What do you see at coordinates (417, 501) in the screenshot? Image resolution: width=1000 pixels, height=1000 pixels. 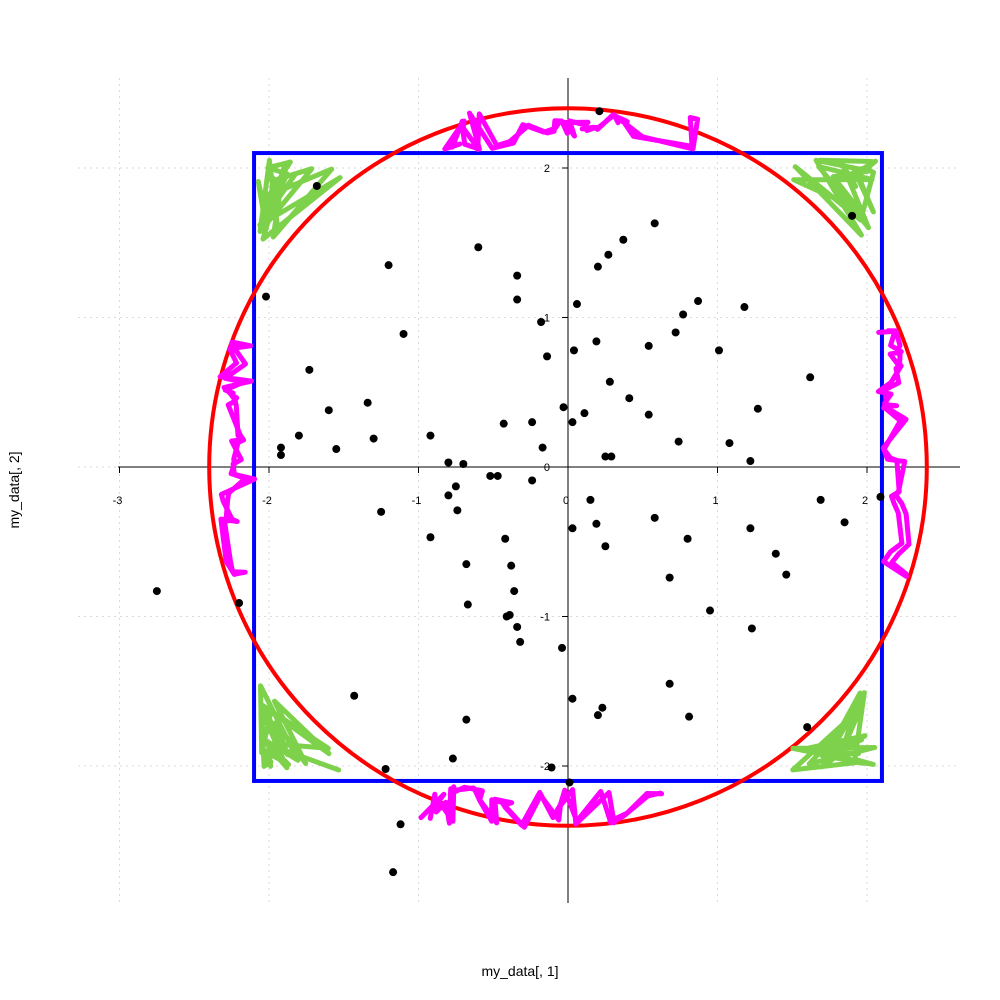 I see `x-tick-label: -1` at bounding box center [417, 501].